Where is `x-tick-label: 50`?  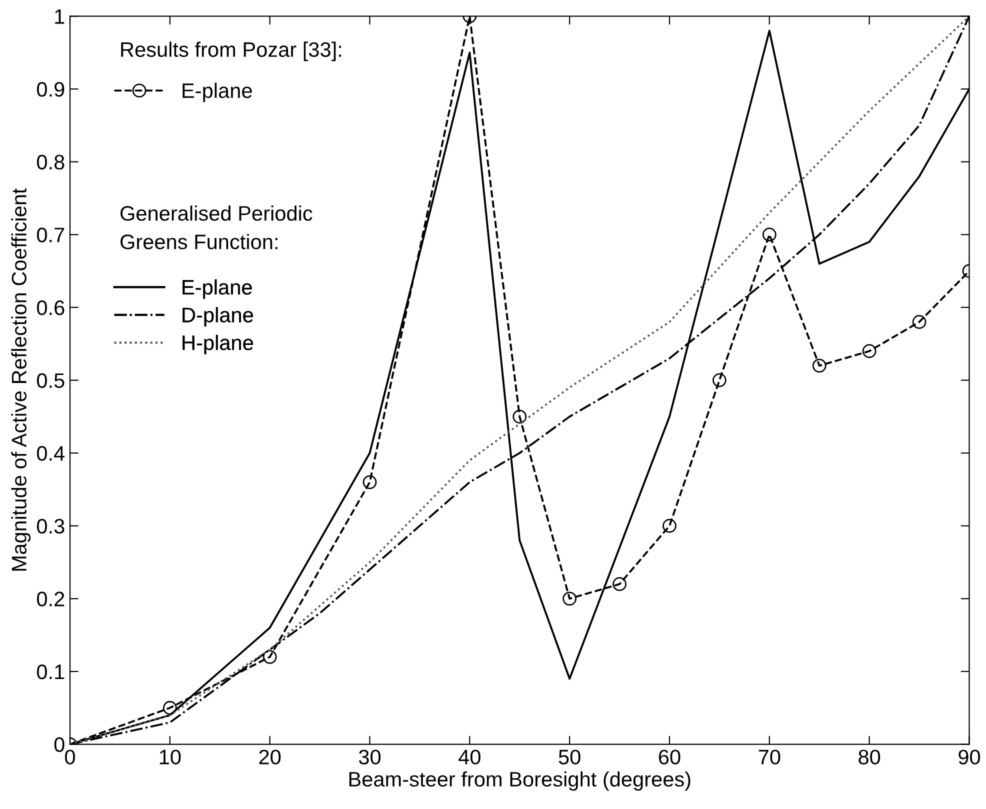 x-tick-label: 50 is located at coordinates (569, 757).